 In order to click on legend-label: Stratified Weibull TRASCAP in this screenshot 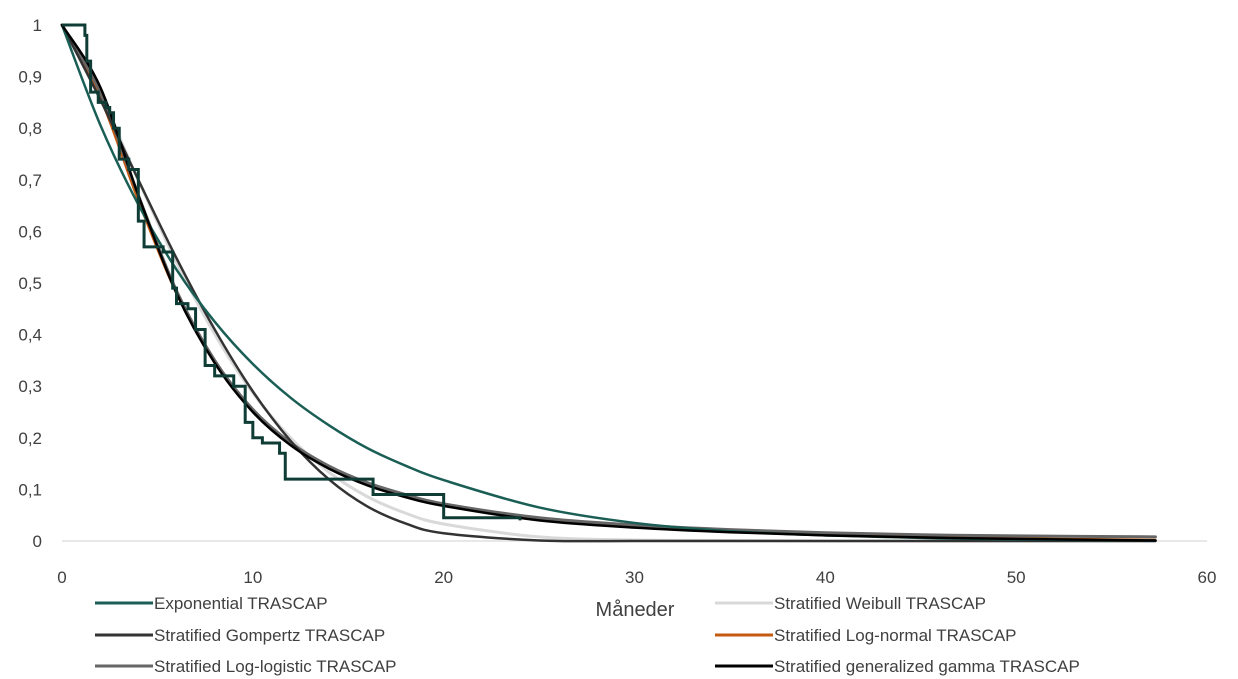, I will do `click(880, 603)`.